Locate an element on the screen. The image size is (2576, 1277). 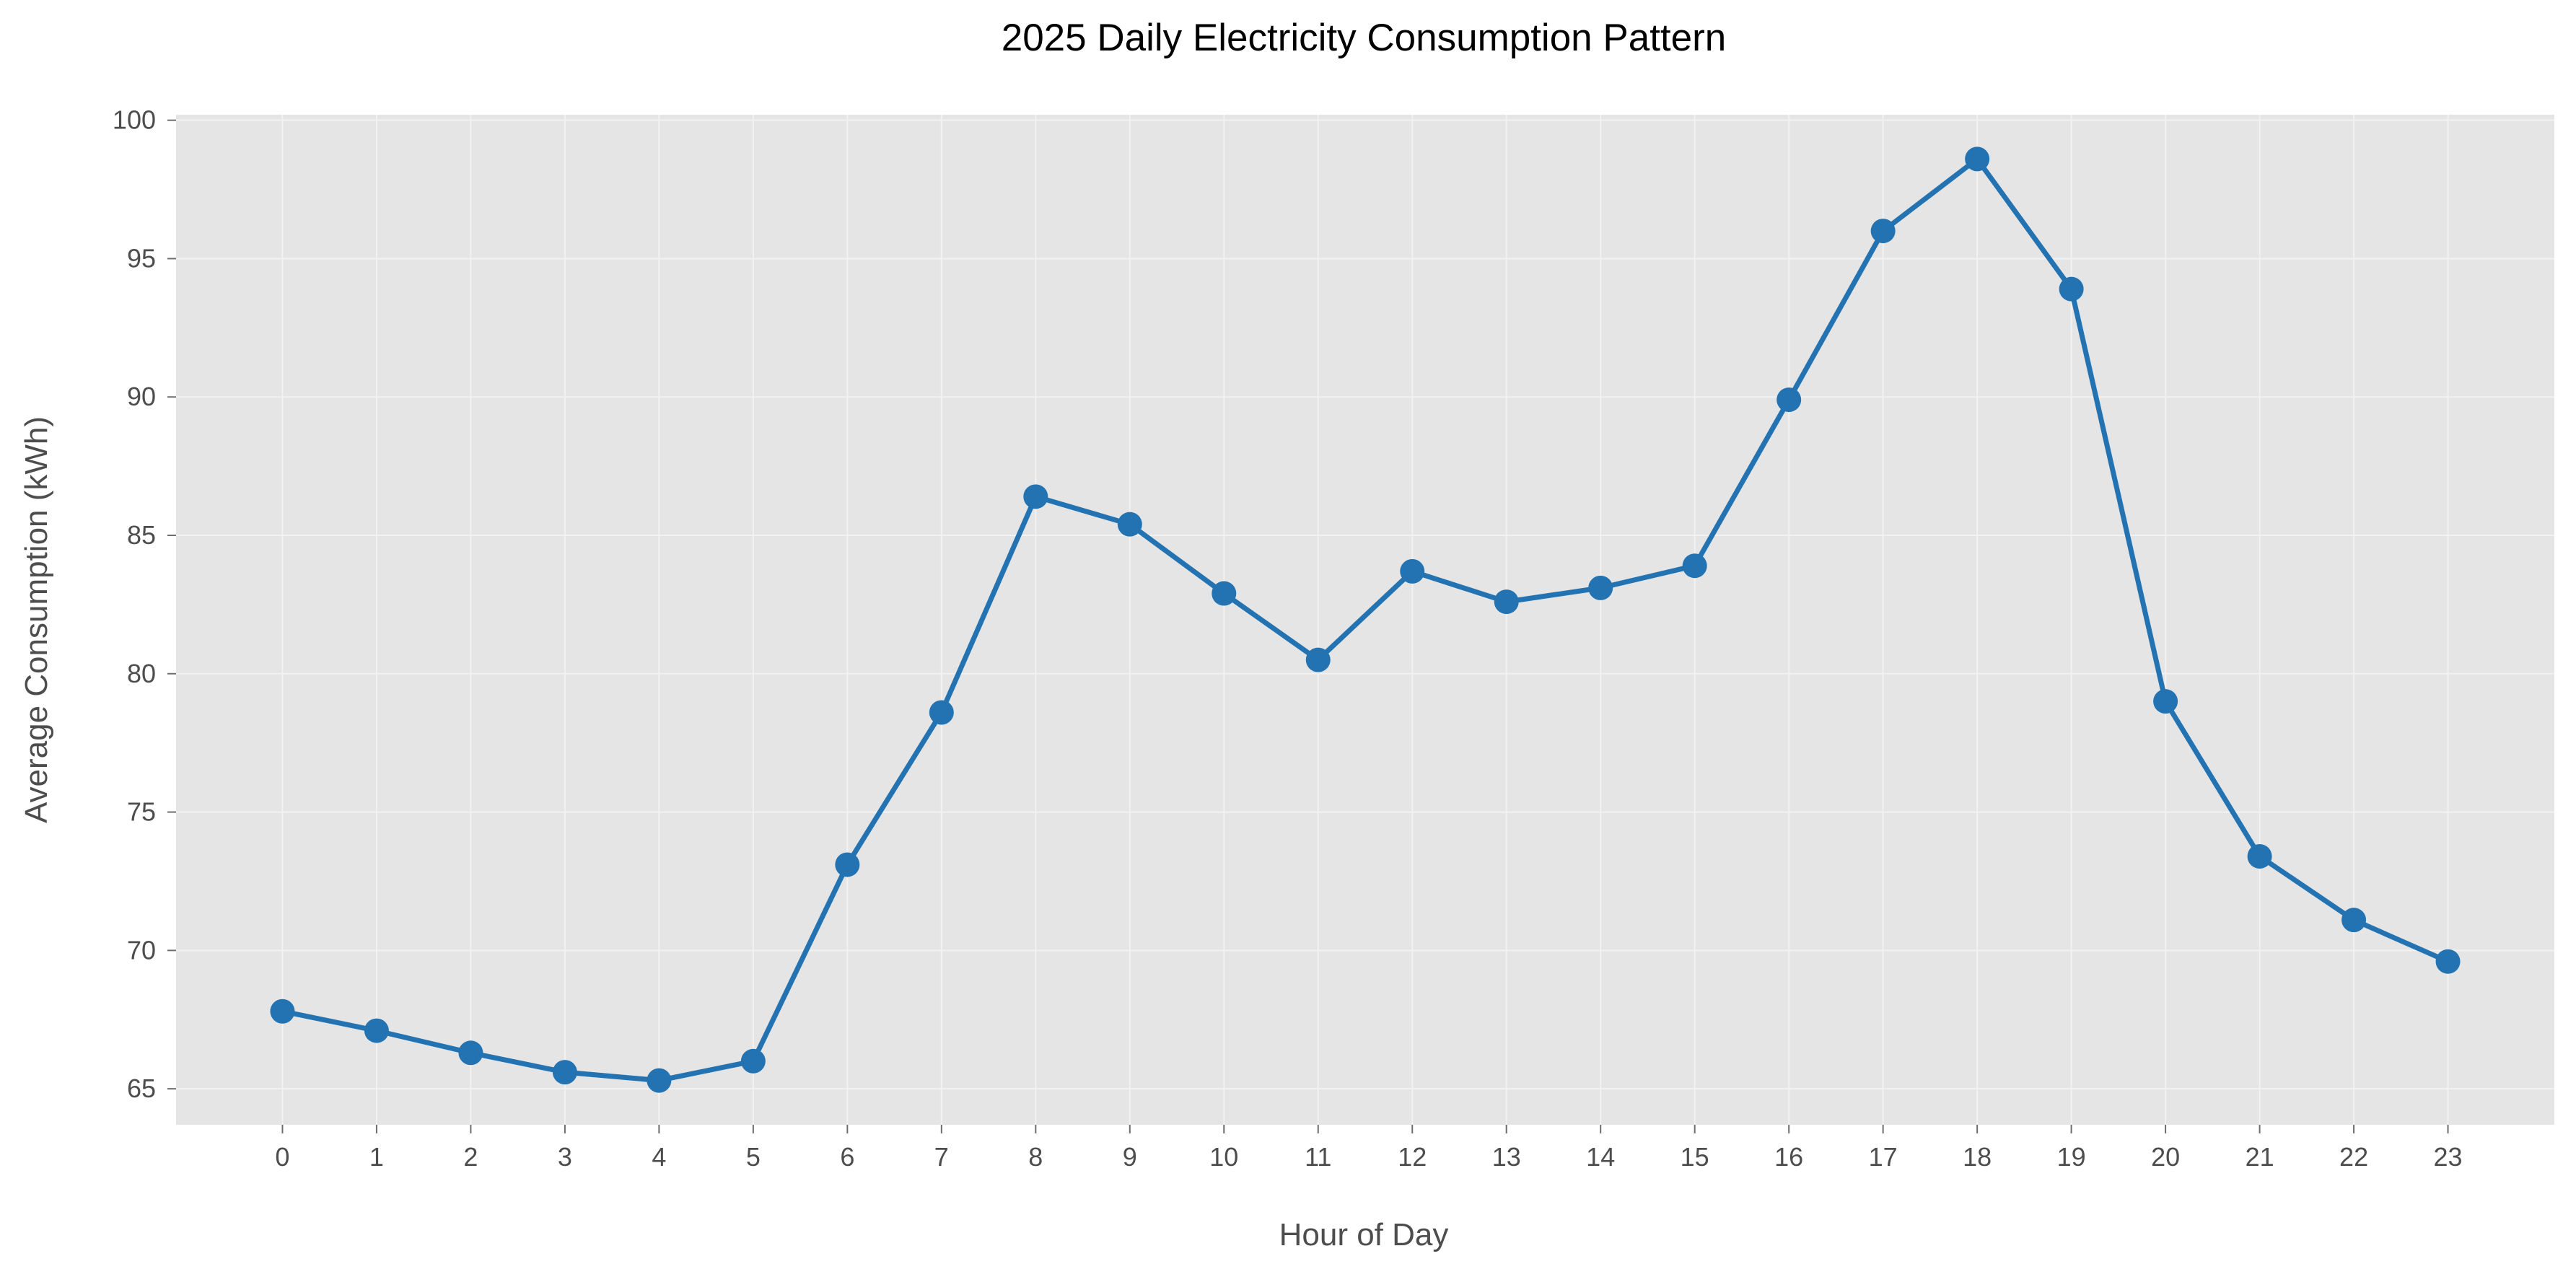
x-tick-label: 4 is located at coordinates (659, 1157).